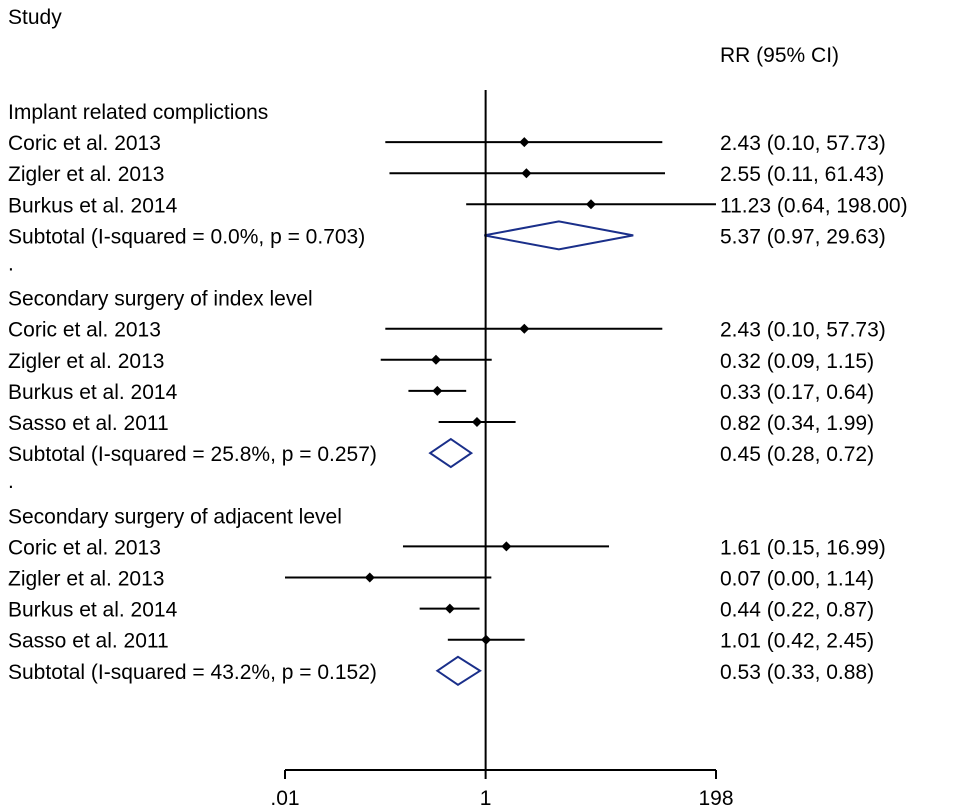 Image resolution: width=954 pixels, height=810 pixels. What do you see at coordinates (138, 112) in the screenshot?
I see `group-heading: Implant related complictions` at bounding box center [138, 112].